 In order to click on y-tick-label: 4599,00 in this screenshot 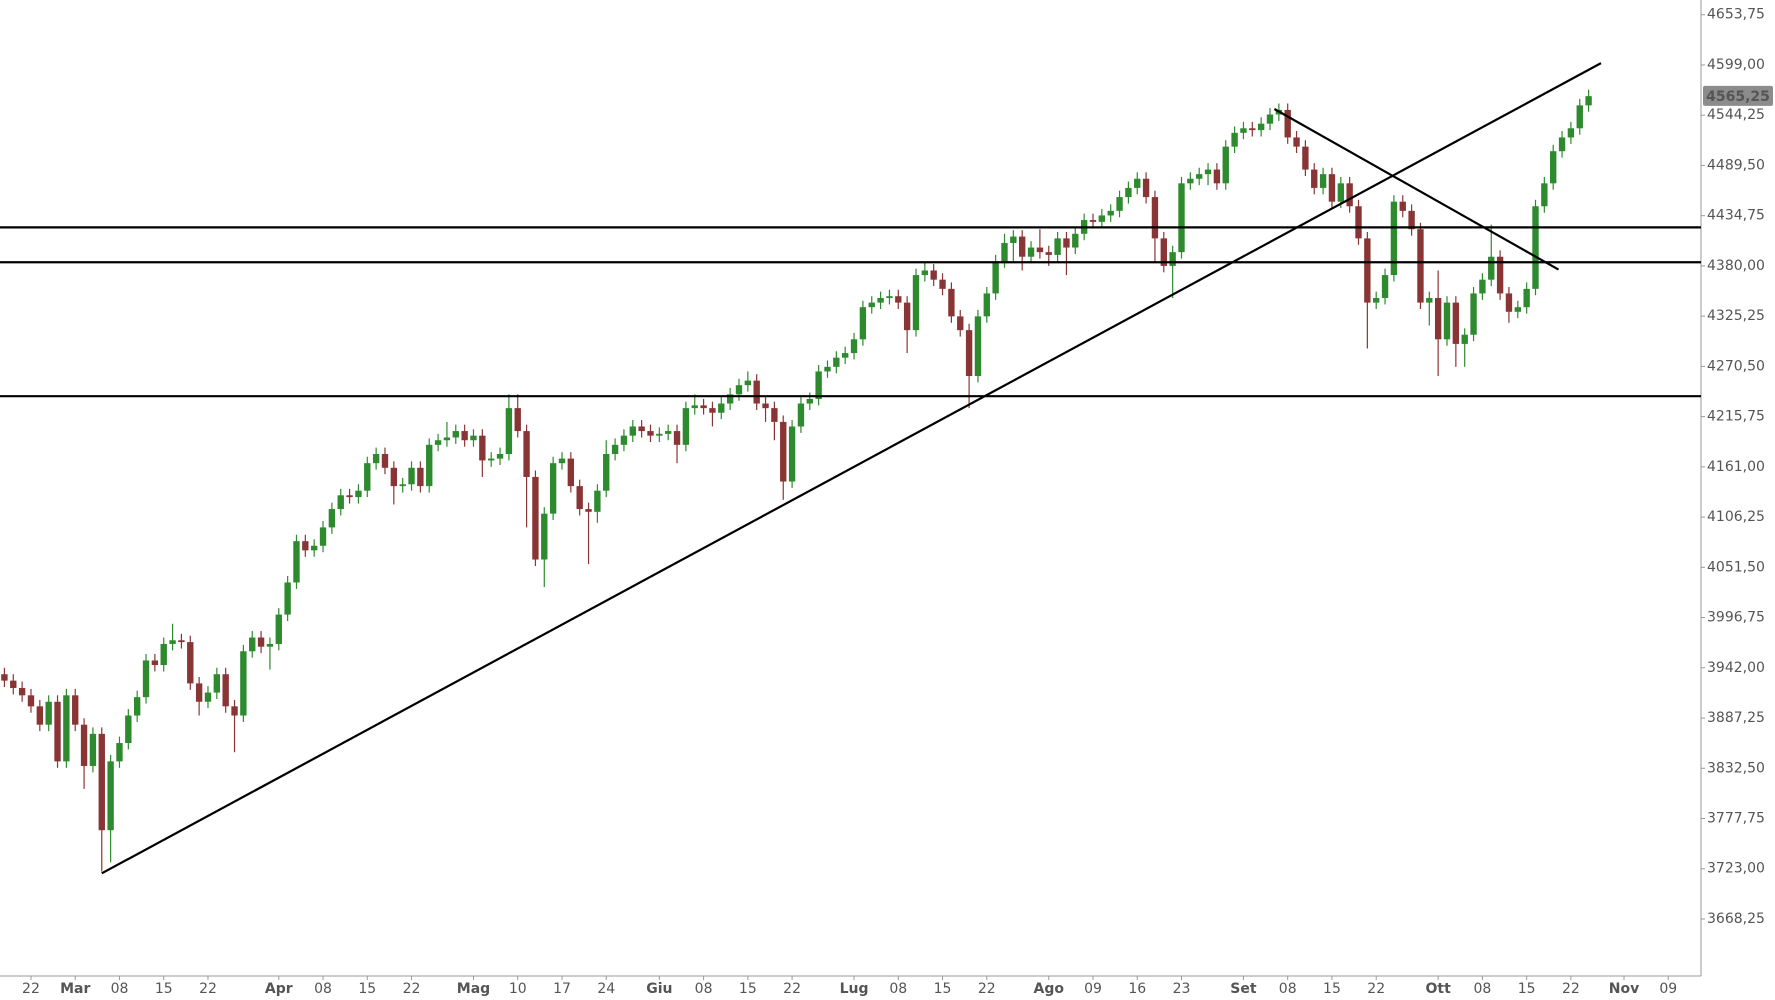, I will do `click(1736, 65)`.